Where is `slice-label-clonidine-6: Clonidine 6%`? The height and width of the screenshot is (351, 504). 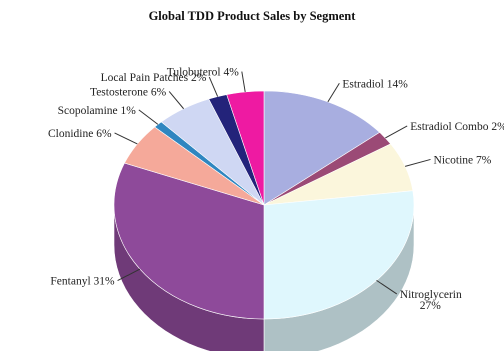
slice-label-clonidine-6: Clonidine 6% is located at coordinates (80, 134).